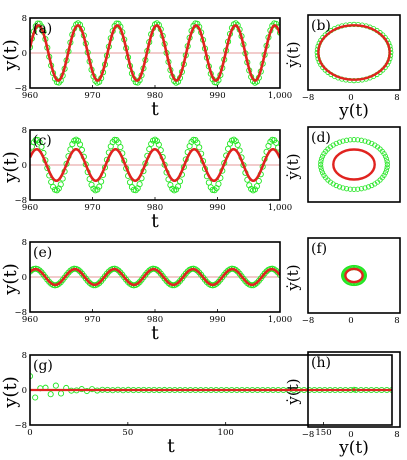 Image resolution: width=407 pixels, height=460 pixels. I want to click on panel-label: (g), so click(43, 366).